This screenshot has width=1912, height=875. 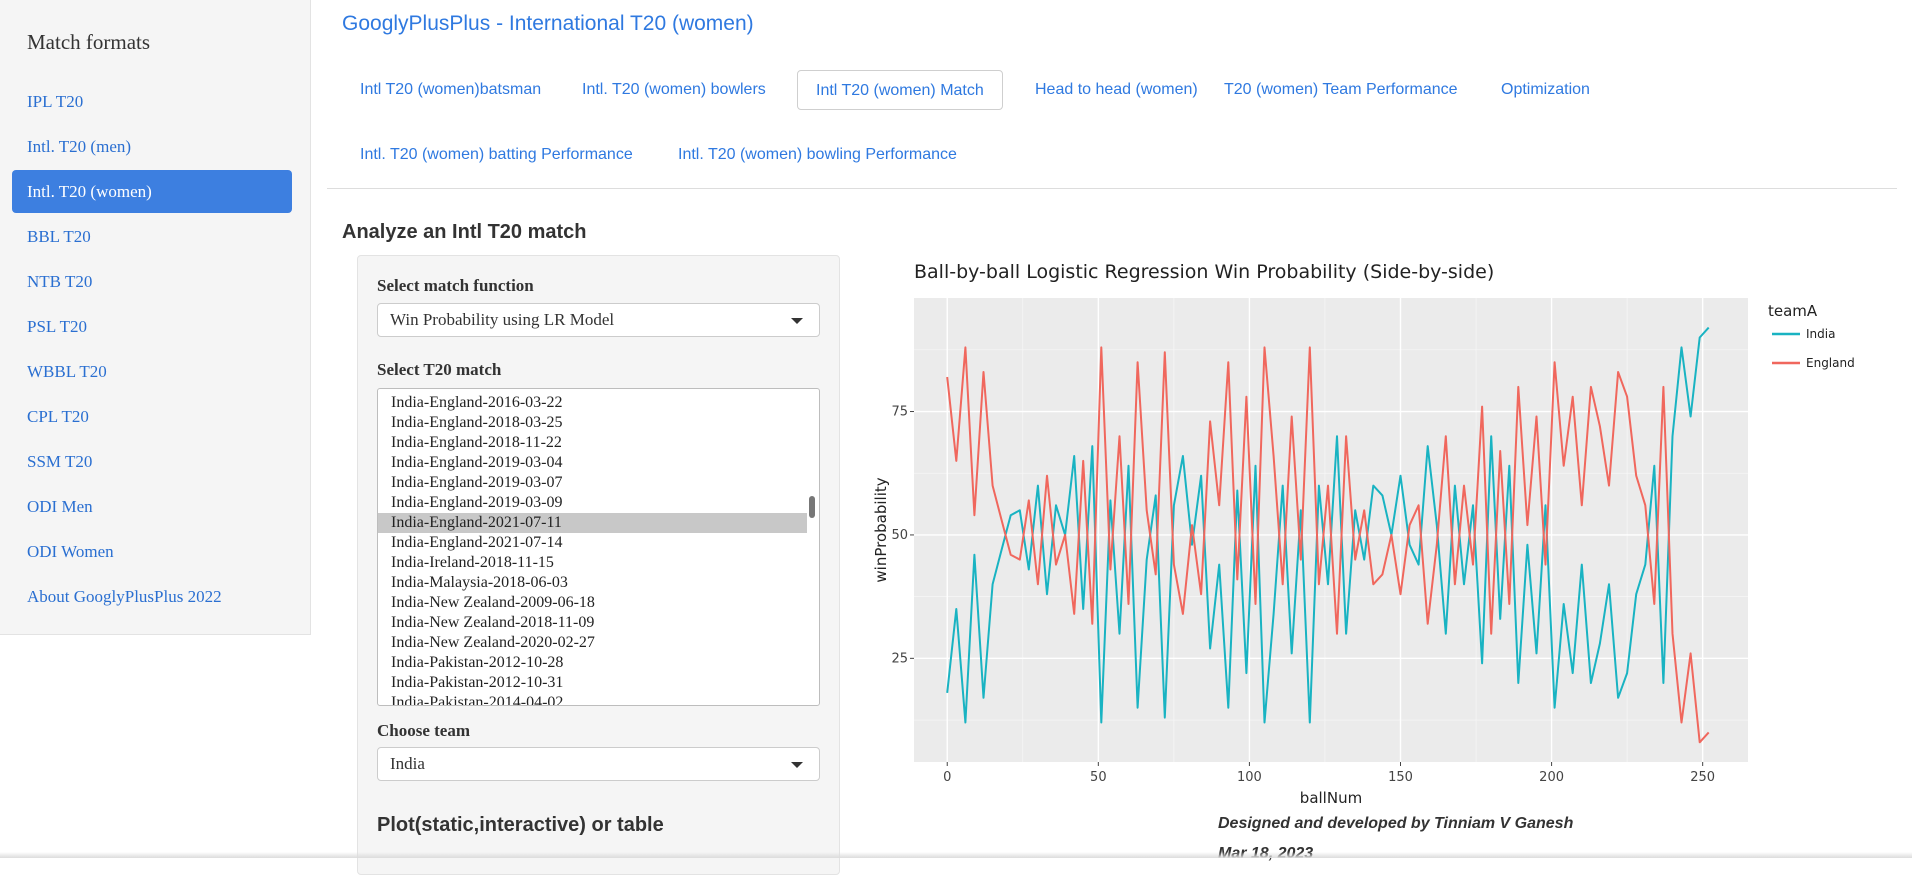 What do you see at coordinates (89, 42) in the screenshot?
I see `sidebar-title: Match formats` at bounding box center [89, 42].